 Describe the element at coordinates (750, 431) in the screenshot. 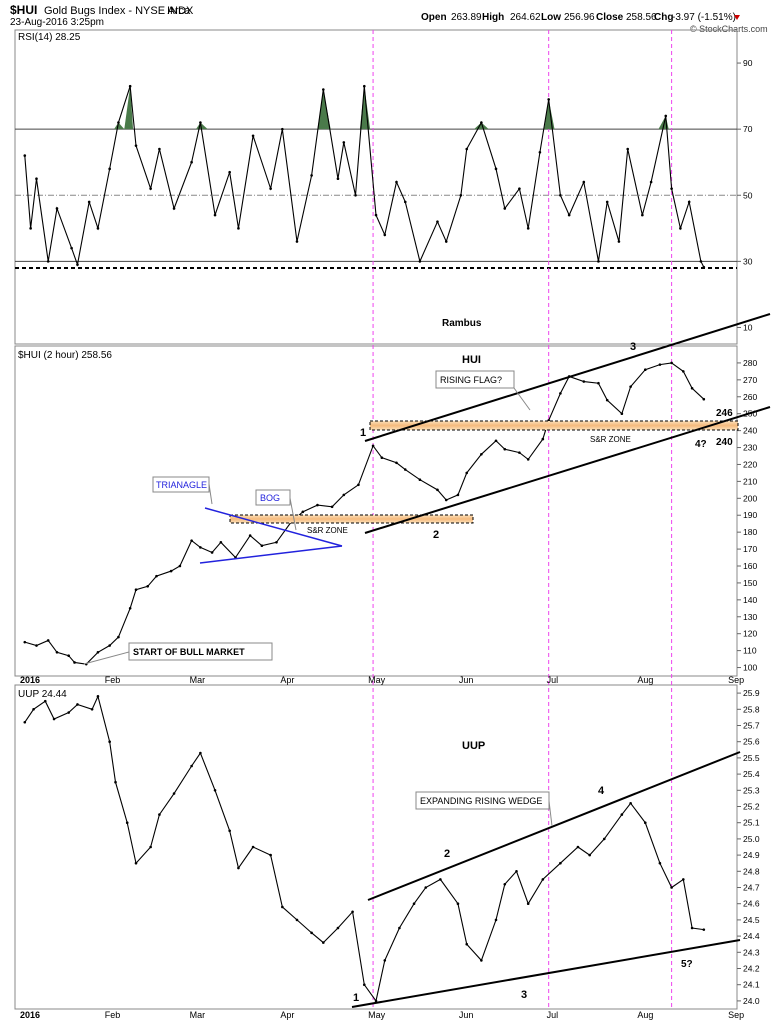

I see `price-ytick-label: 240` at that location.